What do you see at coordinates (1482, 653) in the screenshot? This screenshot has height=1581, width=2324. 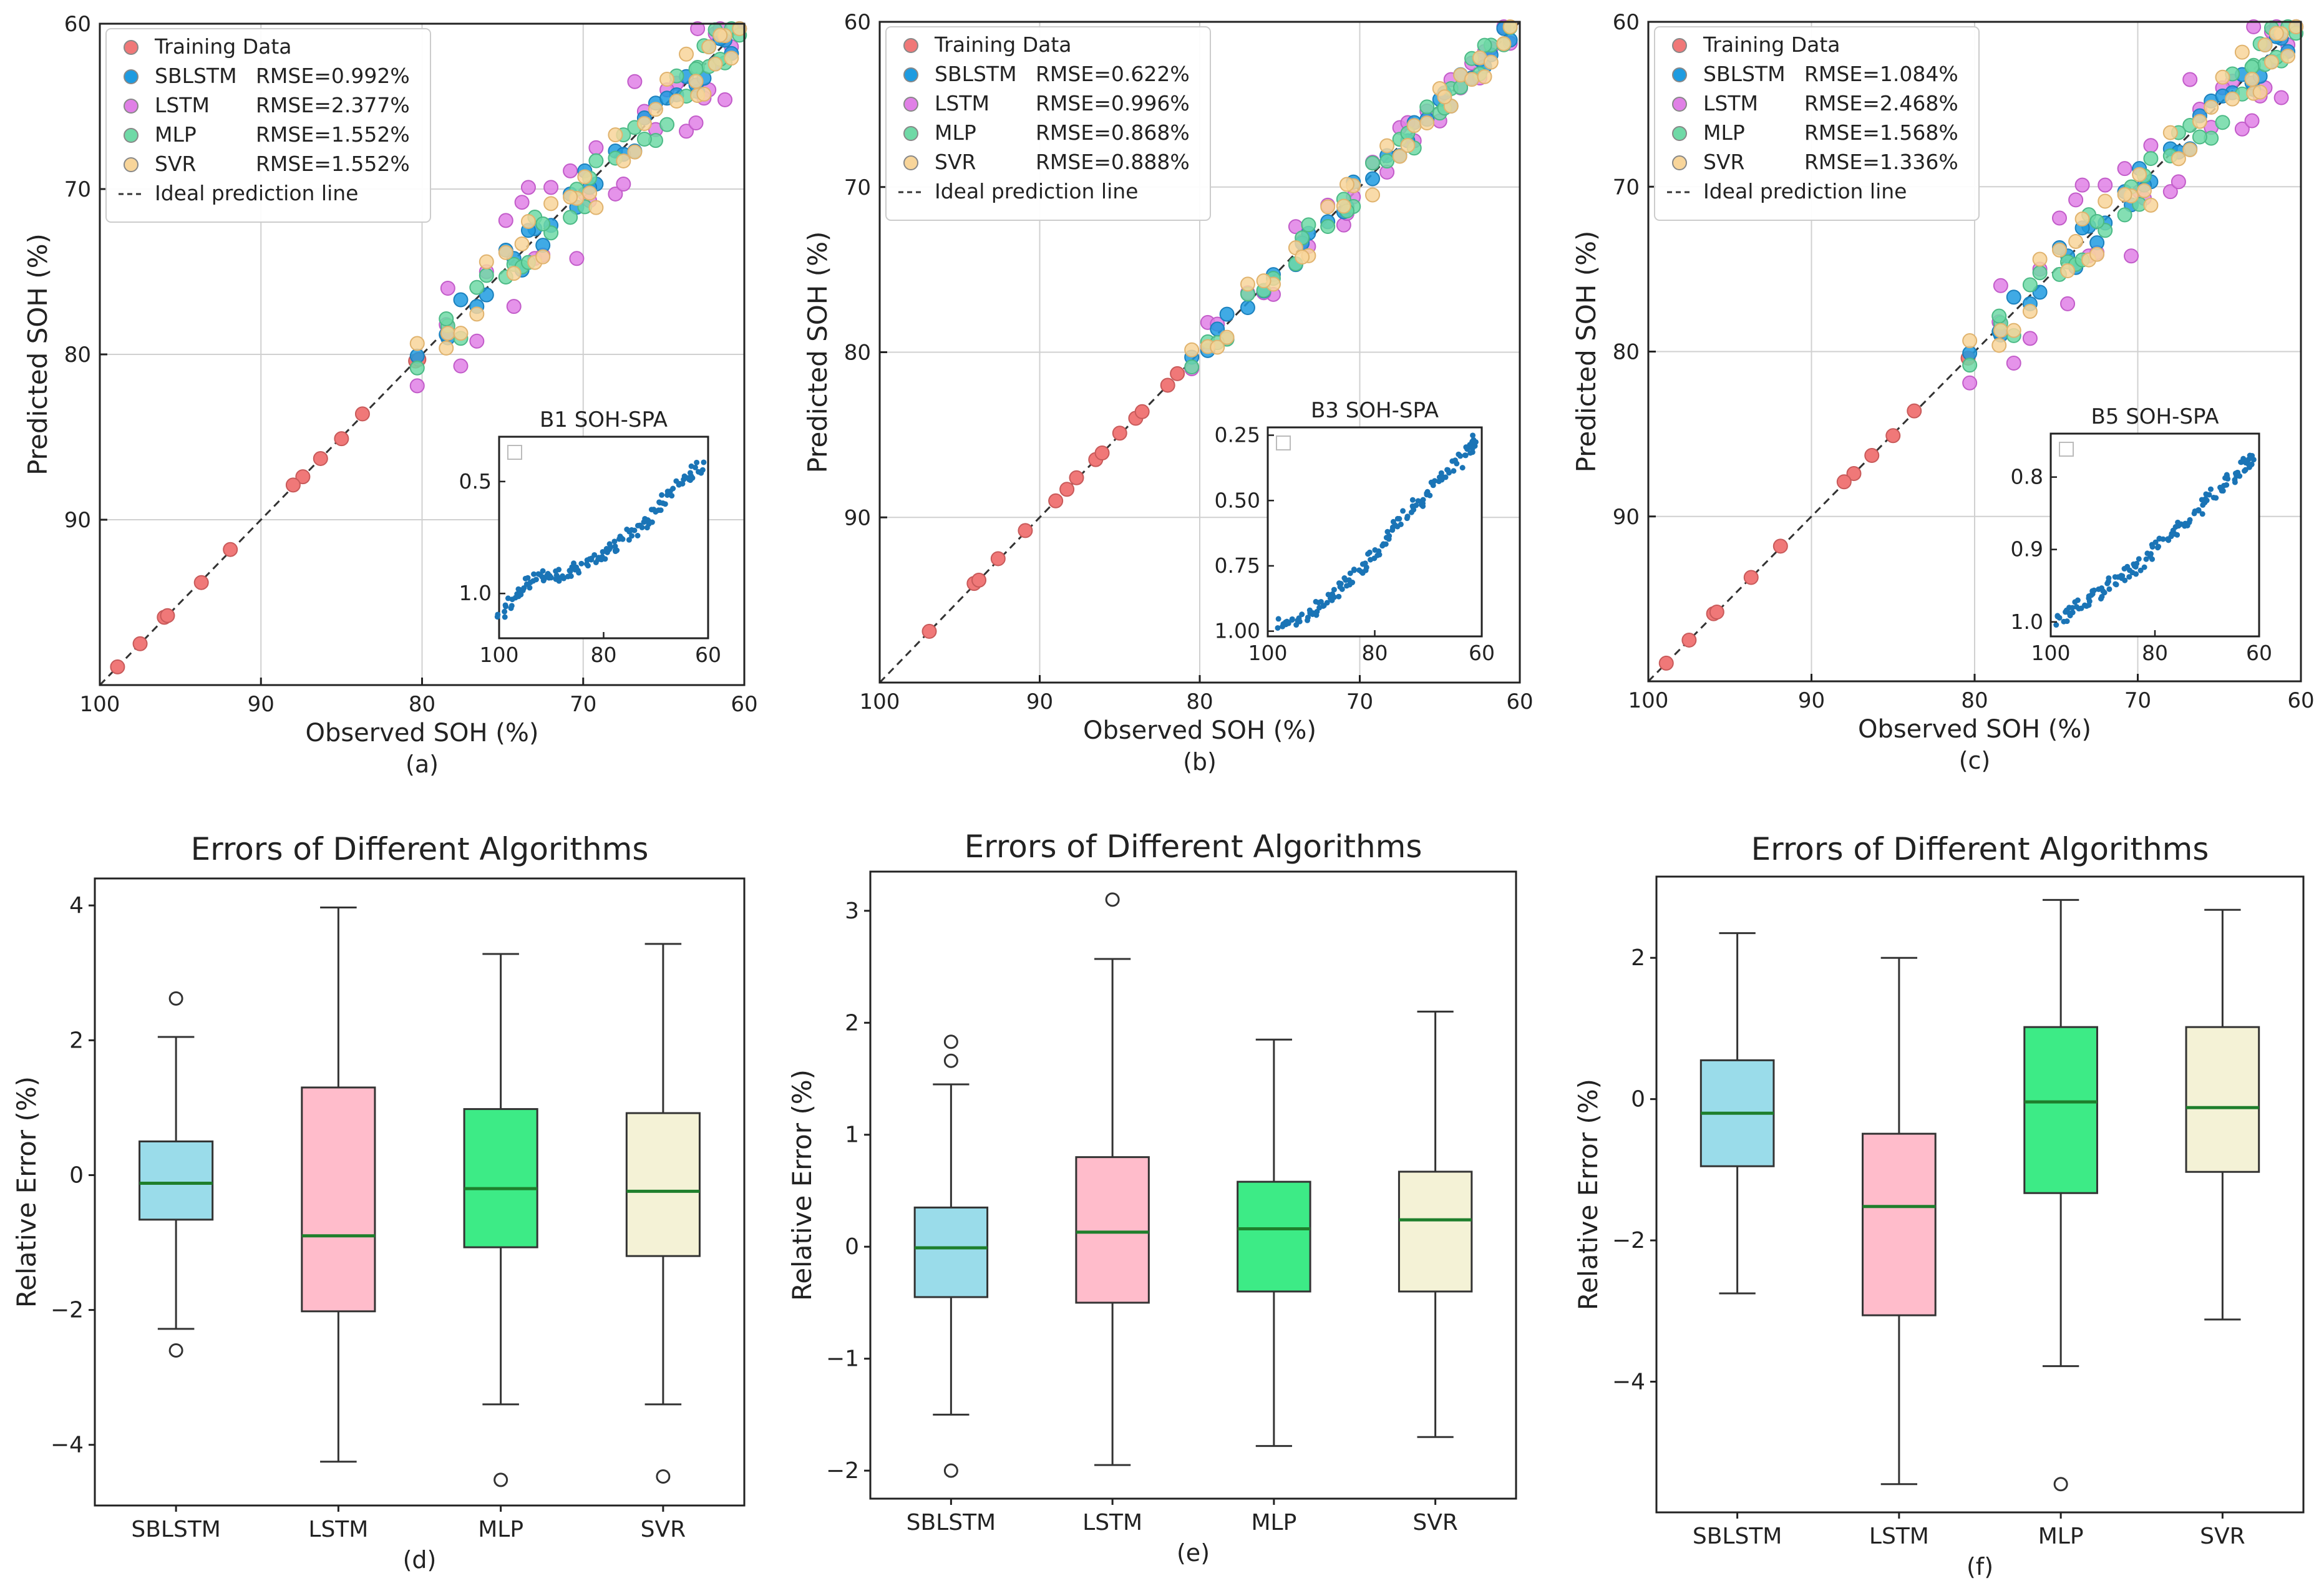 I see `inset-x-tick-label: 60` at bounding box center [1482, 653].